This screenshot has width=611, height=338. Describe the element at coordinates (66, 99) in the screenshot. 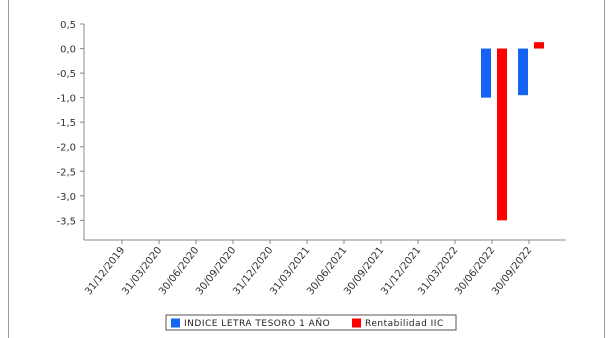

I see `y-tick-label: -1,0` at that location.